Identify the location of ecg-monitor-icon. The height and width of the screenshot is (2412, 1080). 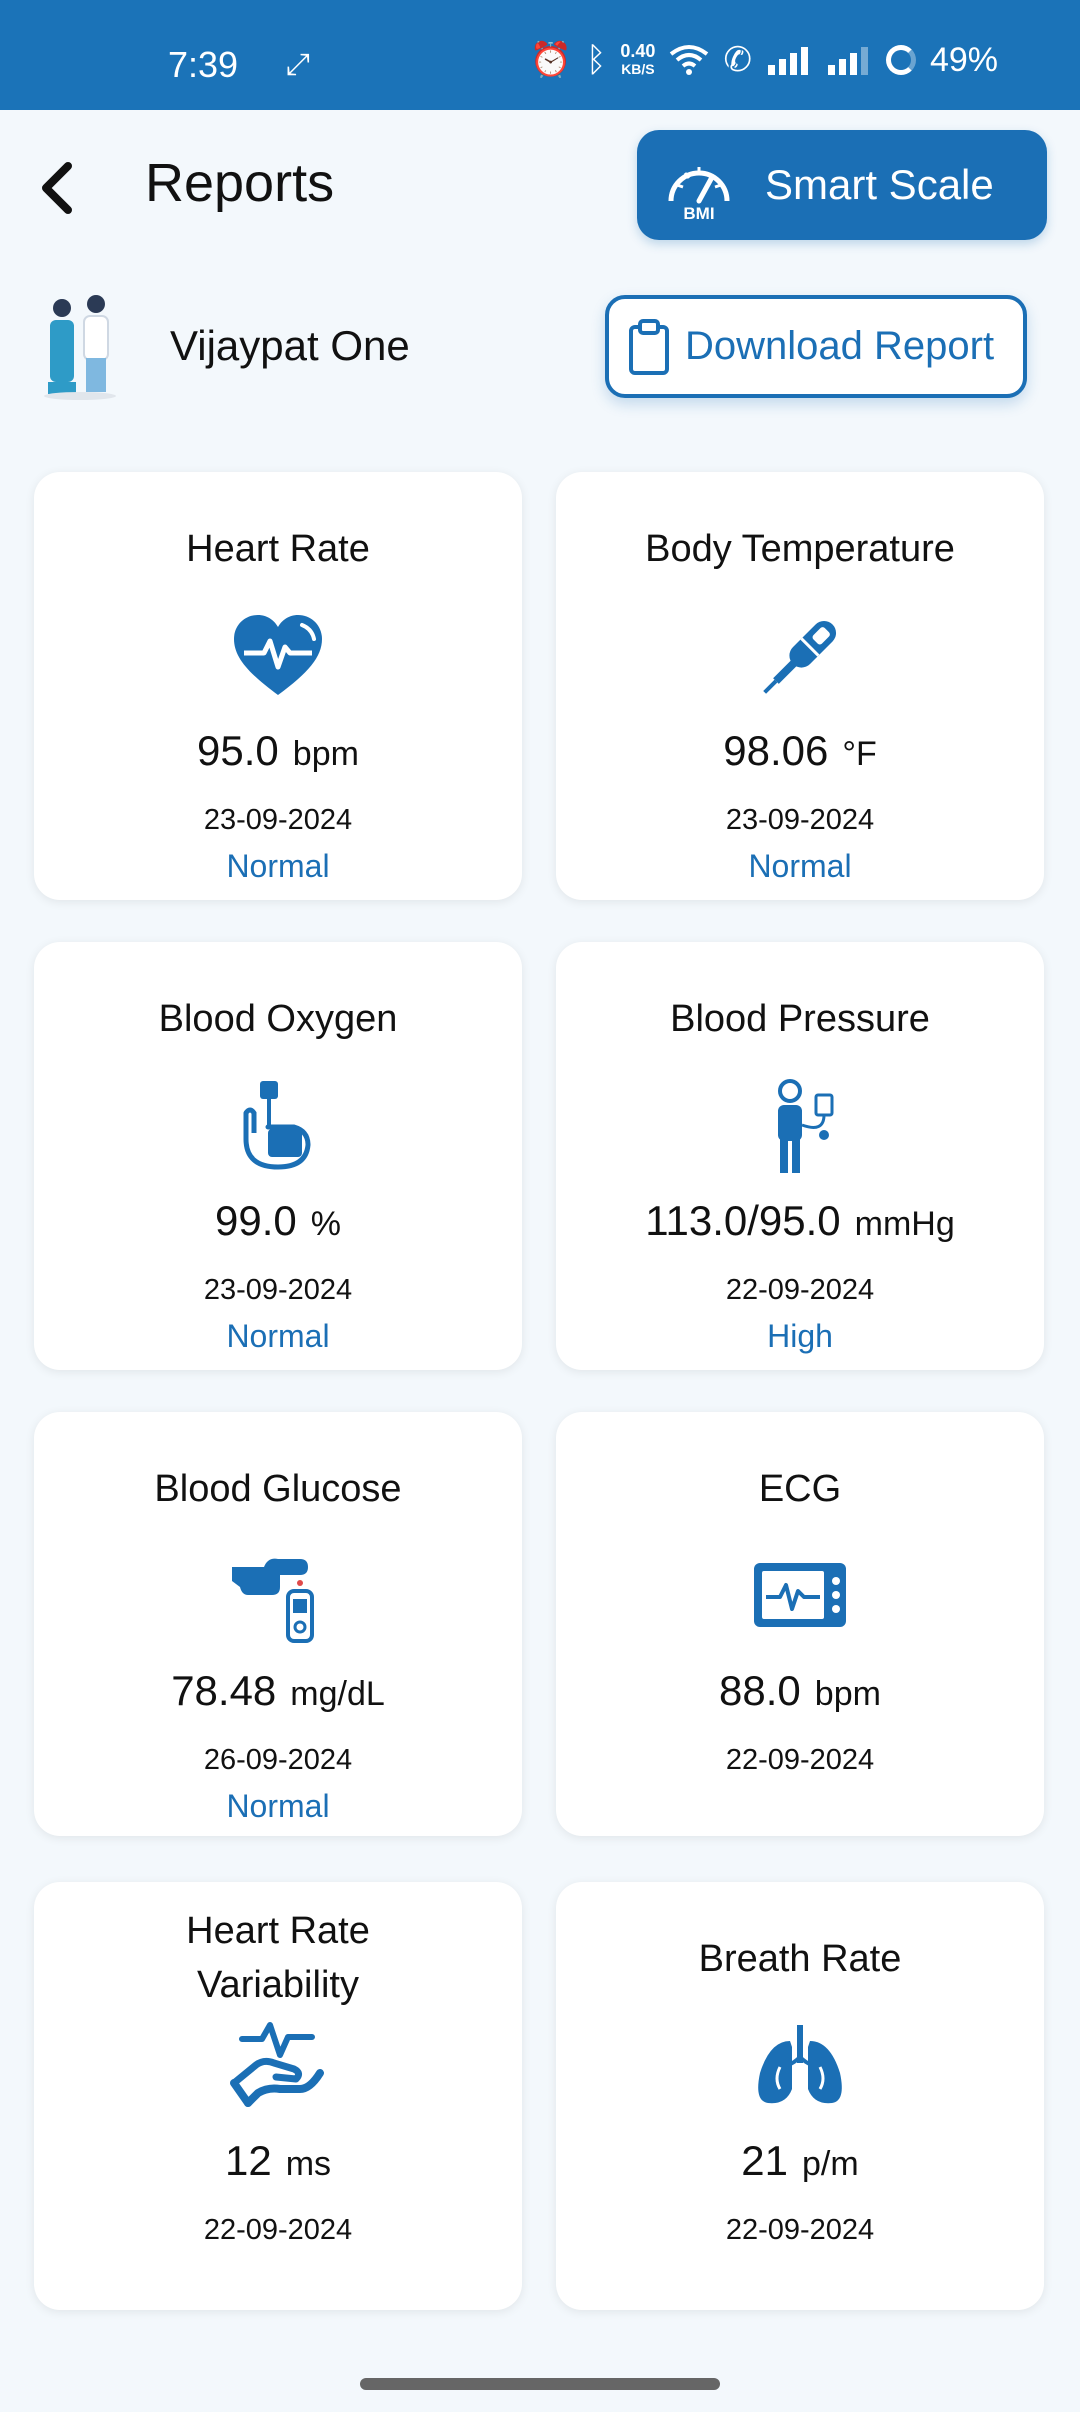
(800, 1595).